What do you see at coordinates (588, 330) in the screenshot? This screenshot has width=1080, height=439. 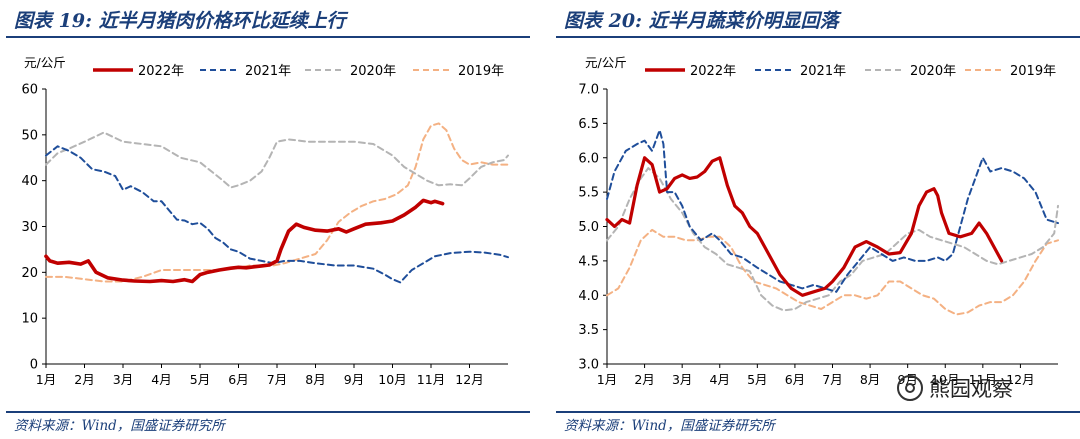 I see `y-tick-label: 3.5` at bounding box center [588, 330].